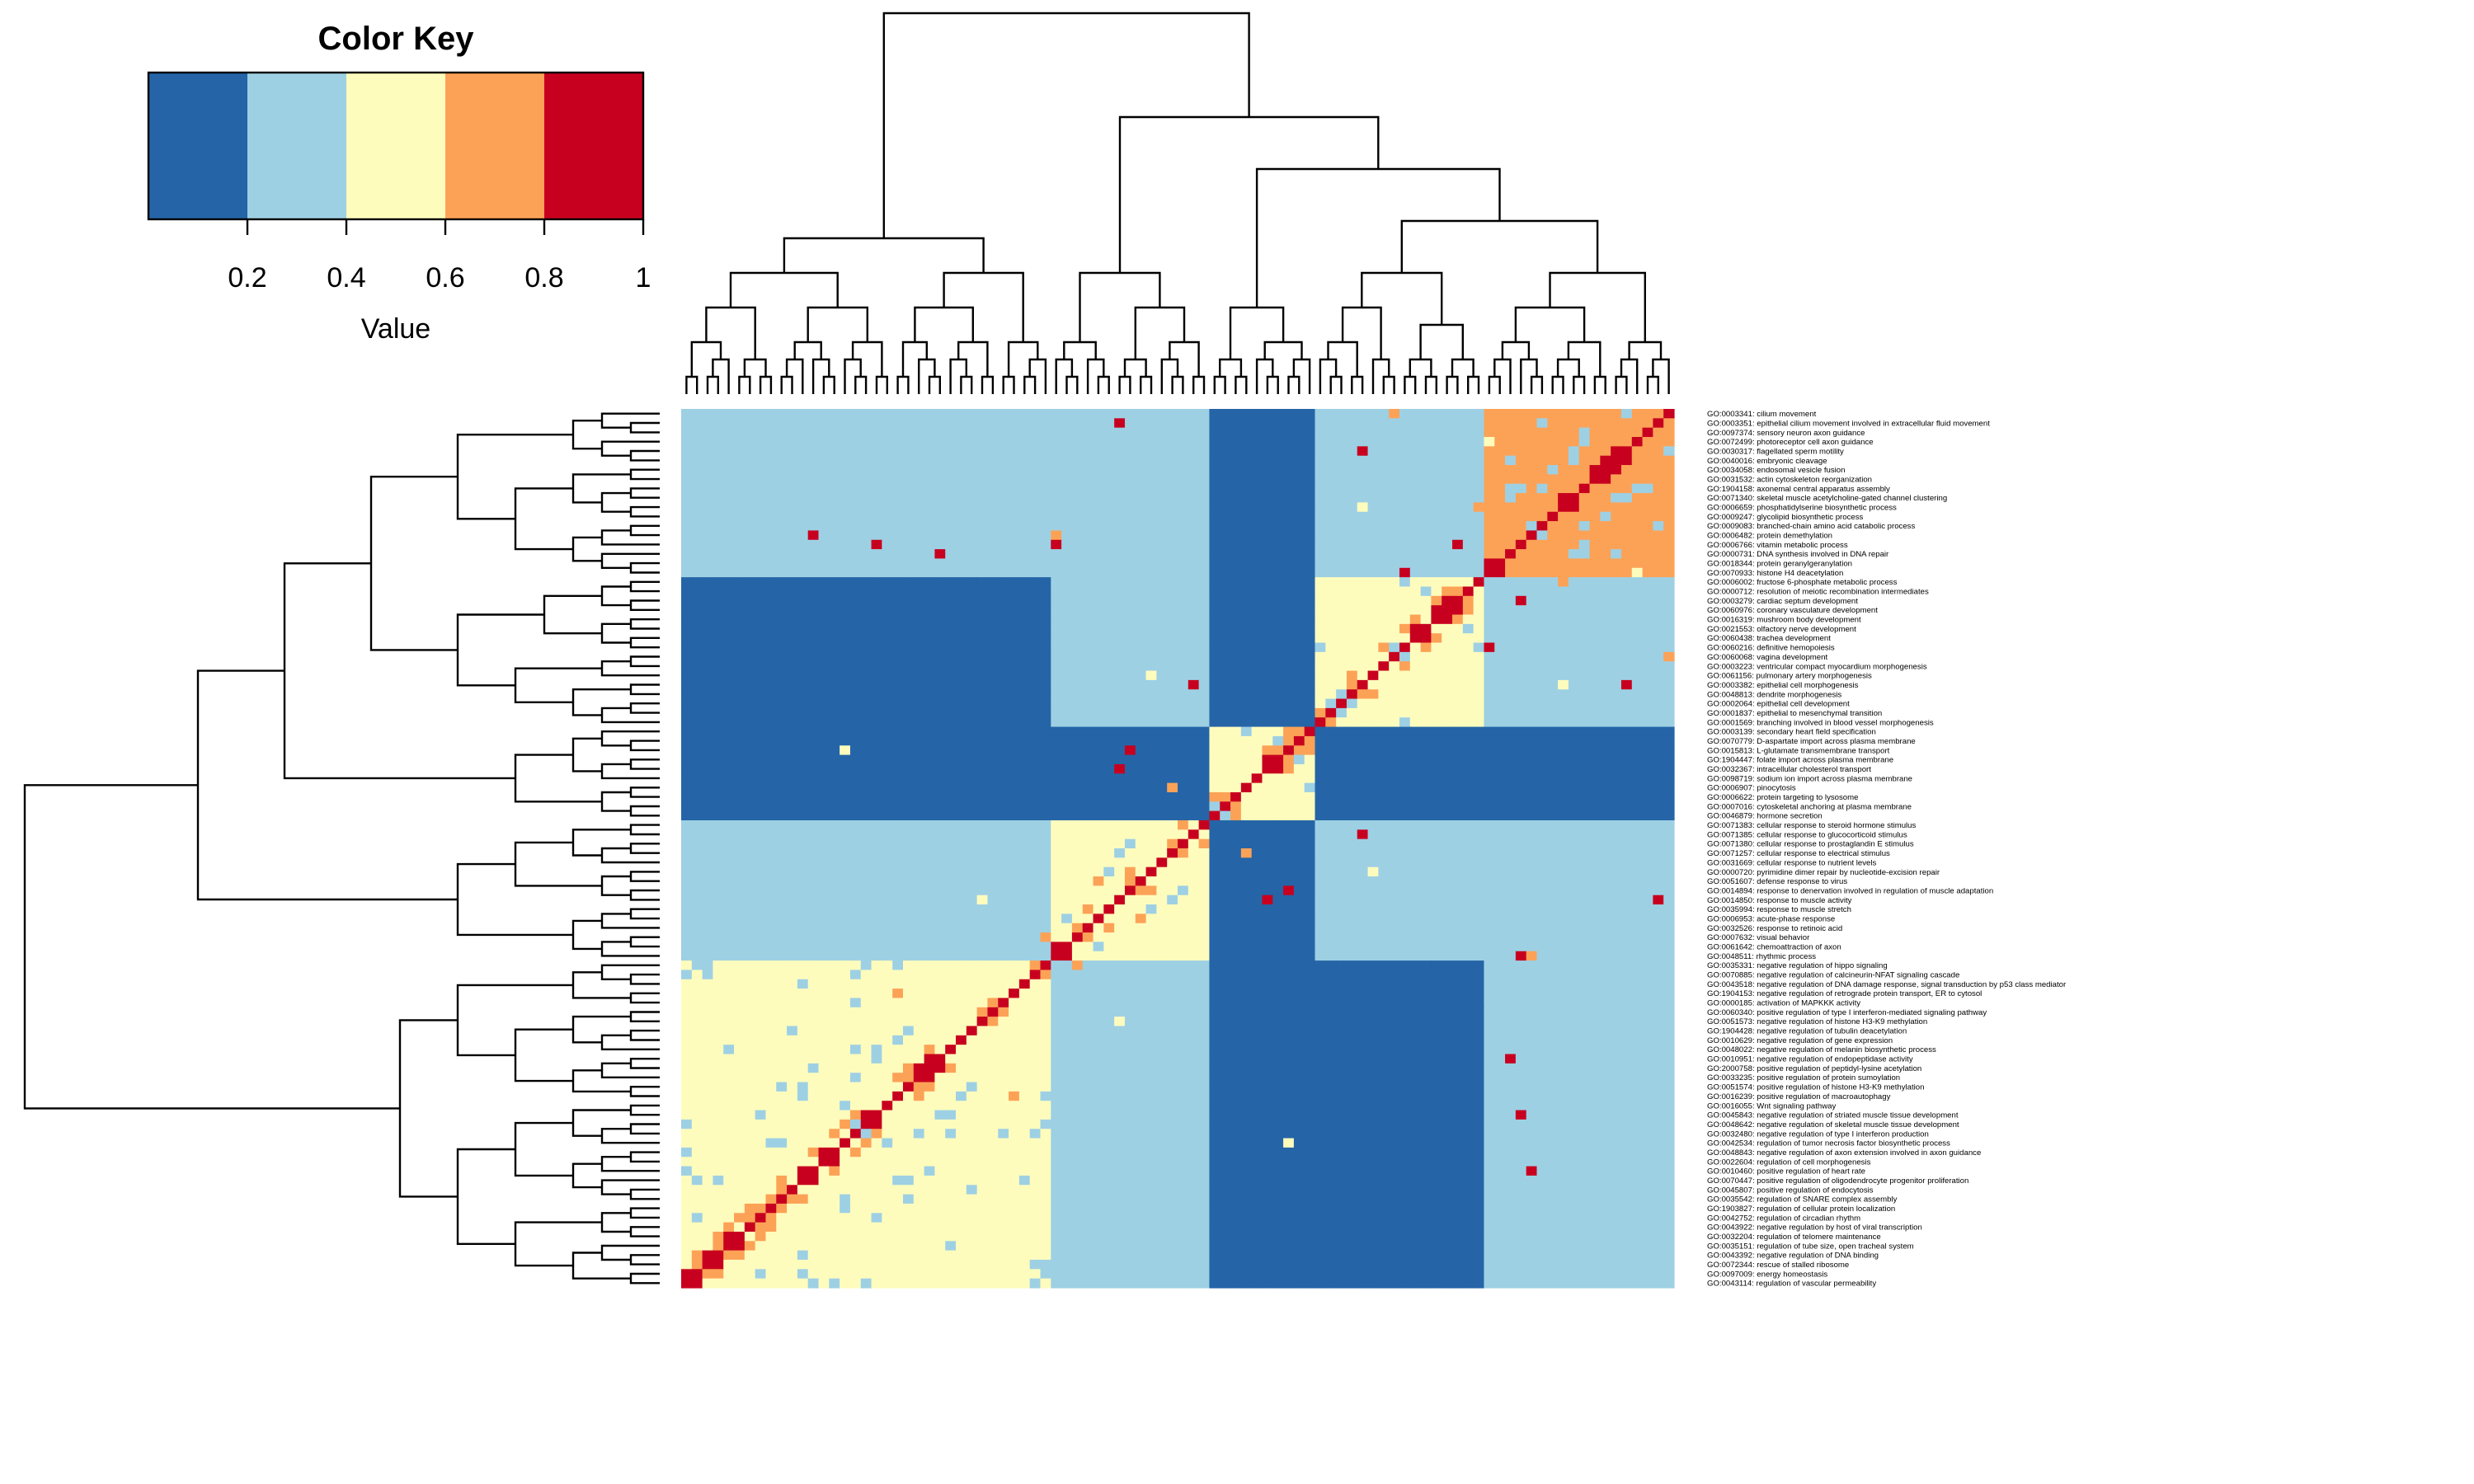  What do you see at coordinates (586, 1175) in the screenshot?
I see `row-dendrogram-branch` at bounding box center [586, 1175].